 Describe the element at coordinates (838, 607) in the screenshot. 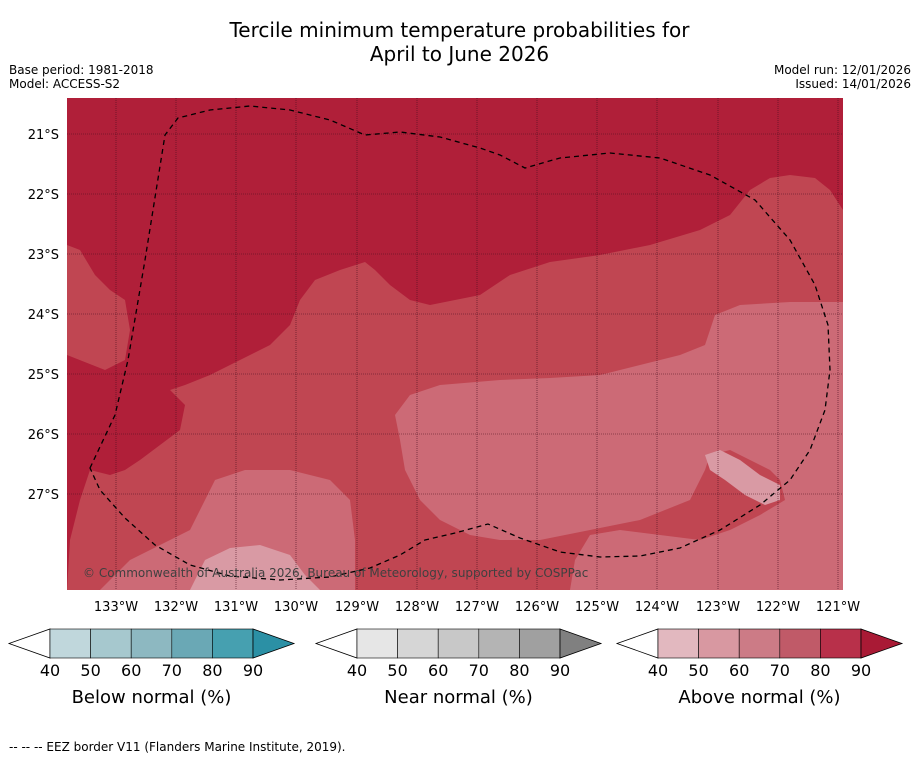

I see `lon-label: 121°W` at that location.